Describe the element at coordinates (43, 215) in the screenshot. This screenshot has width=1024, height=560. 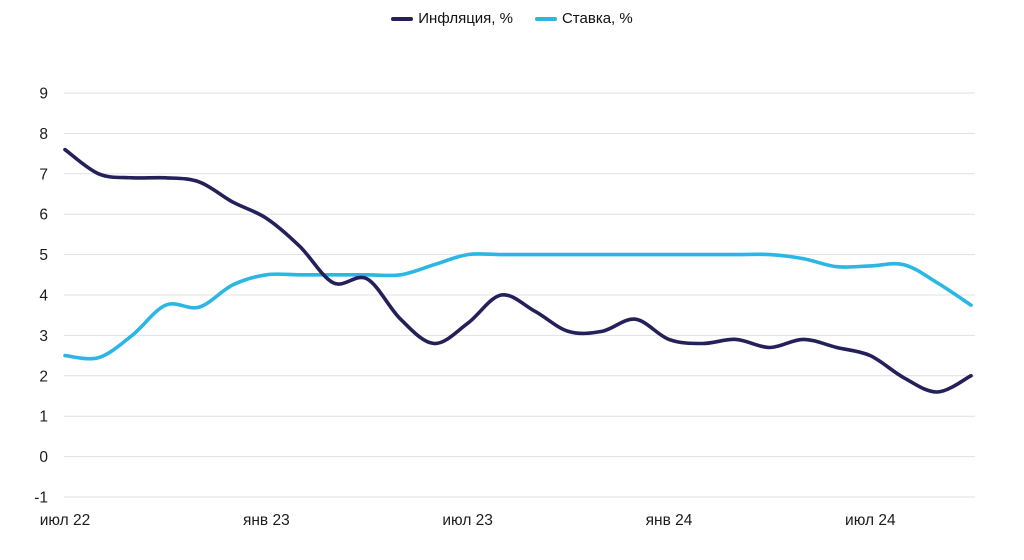
I see `y-tick-label: 6` at that location.